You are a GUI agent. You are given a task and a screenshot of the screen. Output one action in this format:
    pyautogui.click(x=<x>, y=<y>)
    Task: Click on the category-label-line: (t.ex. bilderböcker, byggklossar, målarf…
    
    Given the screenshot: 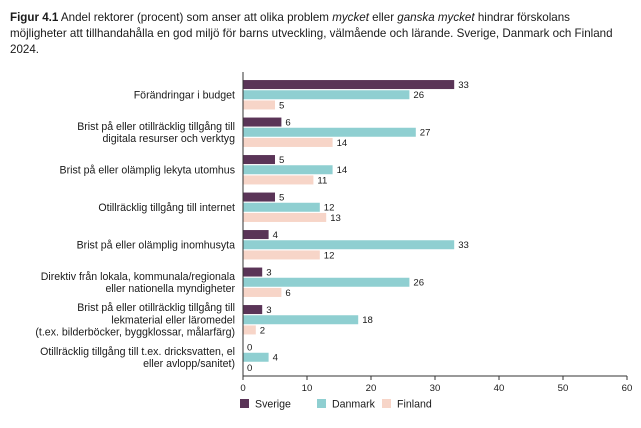 What is the action you would take?
    pyautogui.click(x=135, y=333)
    